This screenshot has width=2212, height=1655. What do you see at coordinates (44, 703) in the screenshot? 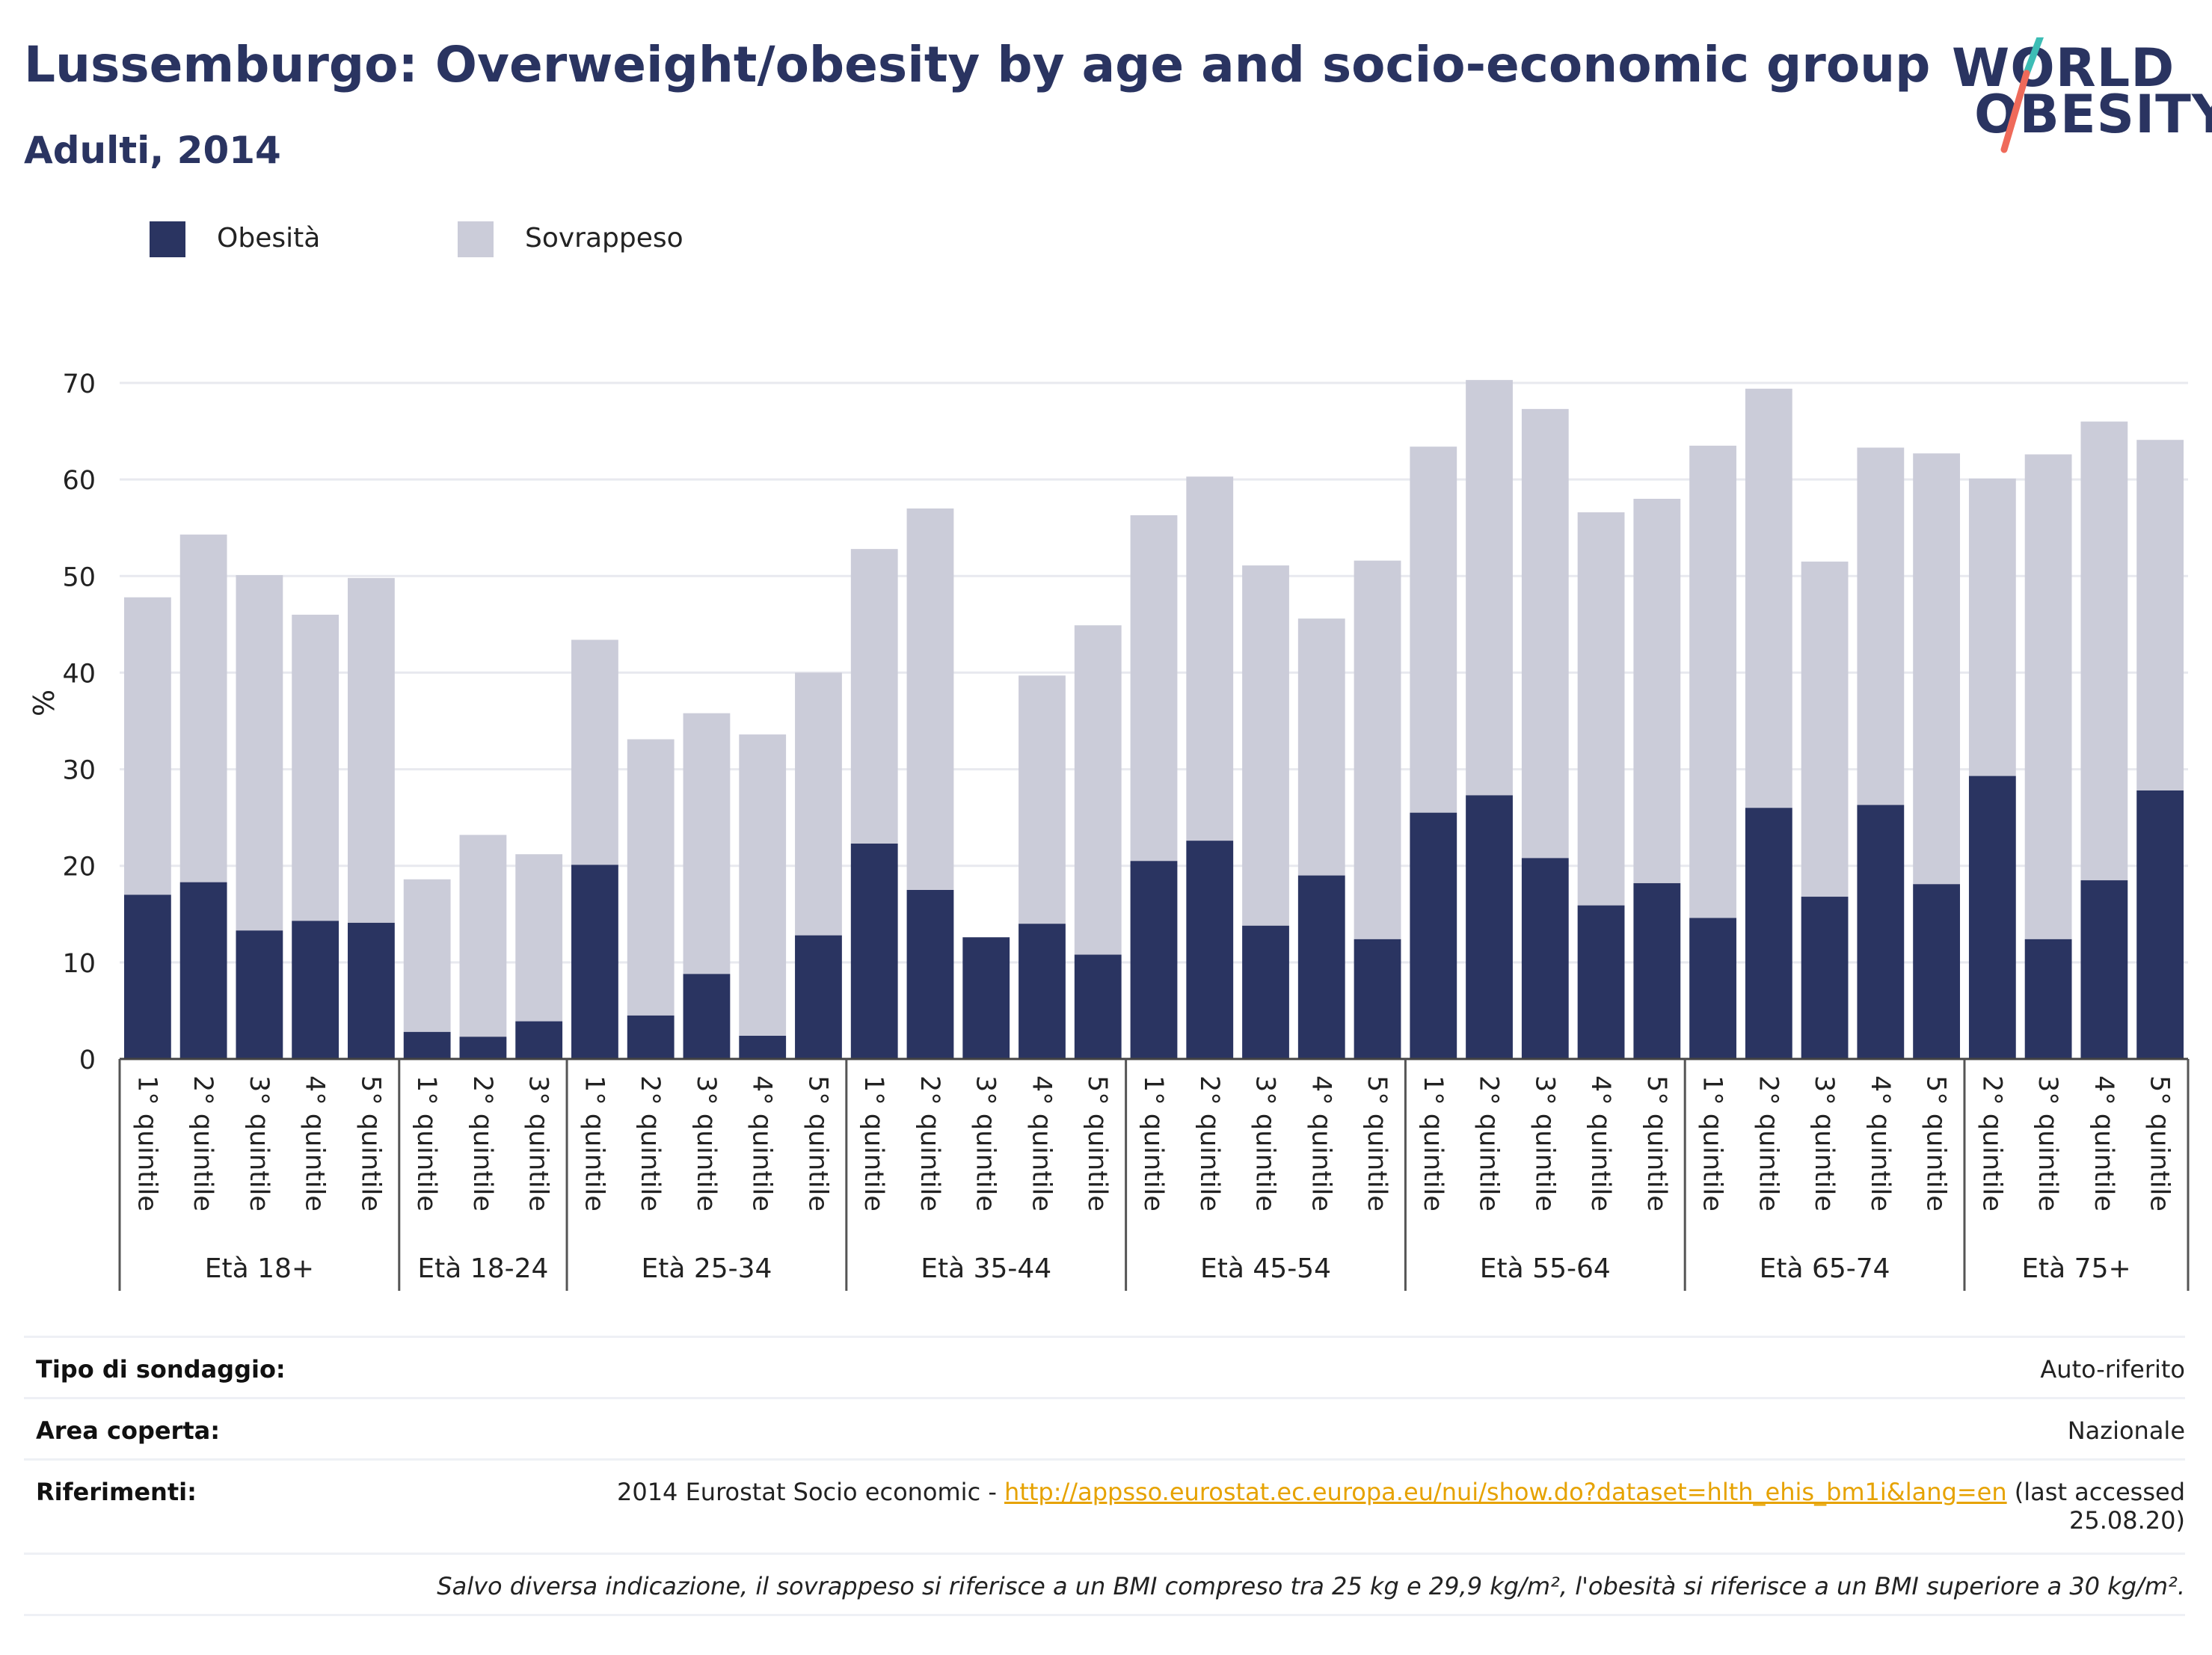
I see `y-axis-label: %` at bounding box center [44, 703].